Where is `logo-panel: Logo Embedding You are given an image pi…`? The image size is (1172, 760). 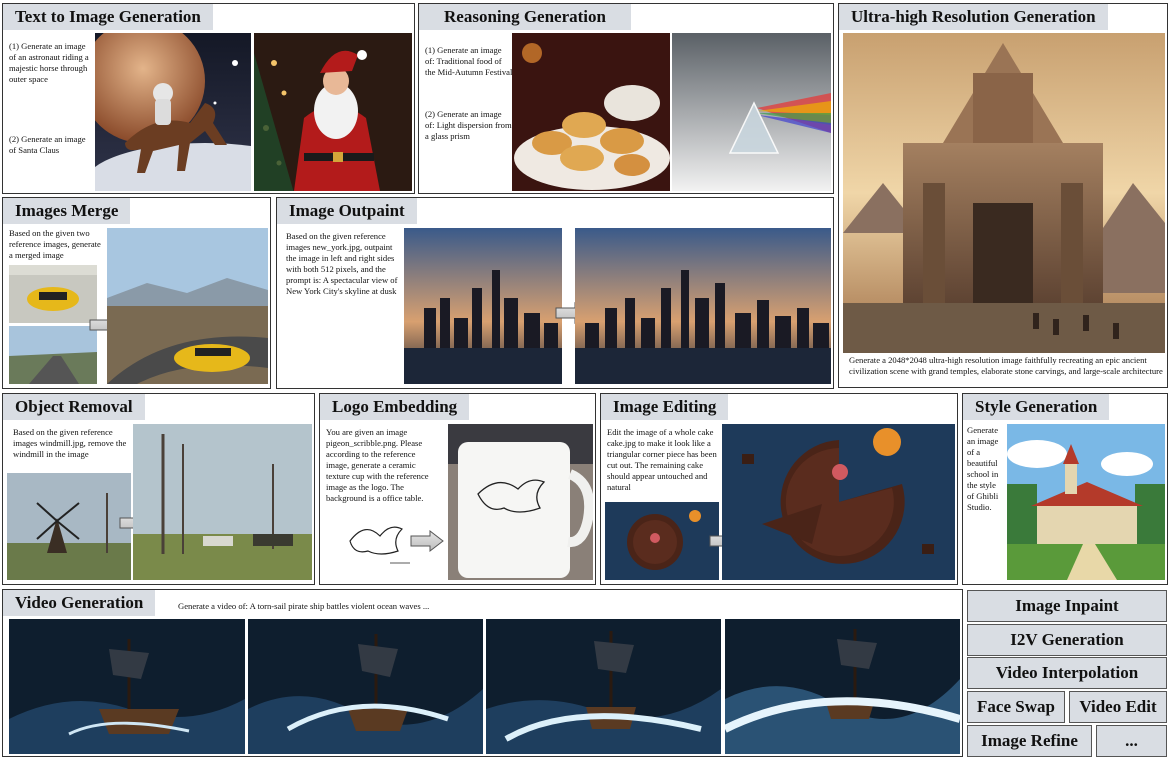
logo-panel: Logo Embedding You are given an image pi… is located at coordinates (457, 489).